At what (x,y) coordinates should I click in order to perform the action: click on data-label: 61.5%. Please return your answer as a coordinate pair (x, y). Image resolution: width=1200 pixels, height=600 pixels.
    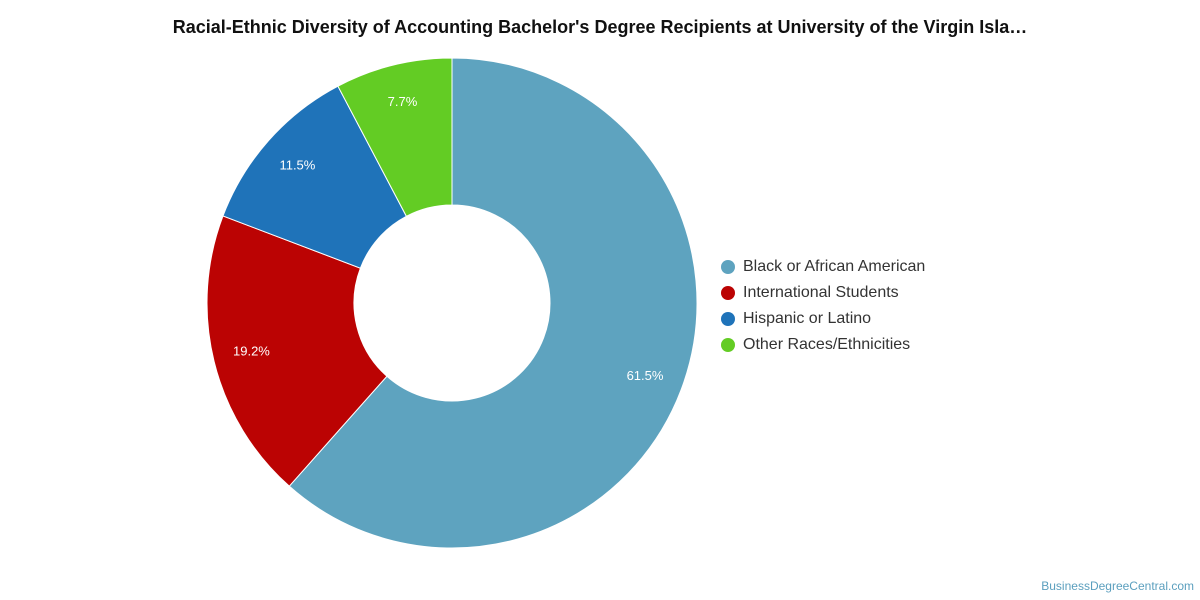
    Looking at the image, I should click on (645, 375).